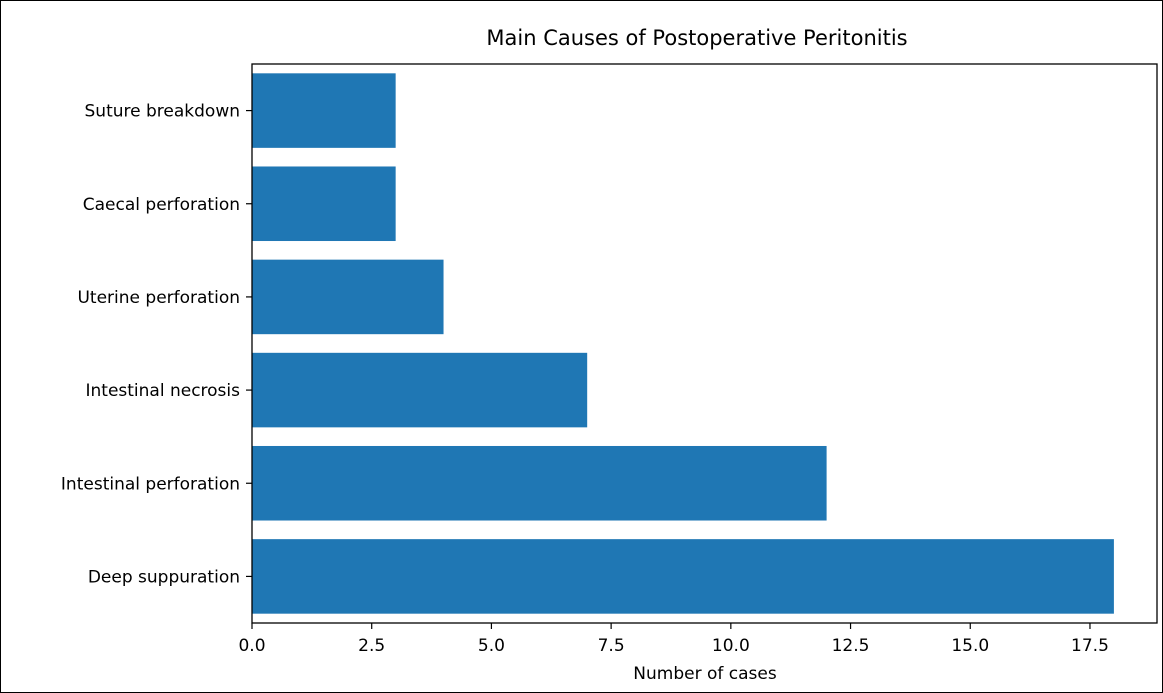 The height and width of the screenshot is (693, 1163). What do you see at coordinates (1090, 646) in the screenshot?
I see `x-tick-label: 17.5` at bounding box center [1090, 646].